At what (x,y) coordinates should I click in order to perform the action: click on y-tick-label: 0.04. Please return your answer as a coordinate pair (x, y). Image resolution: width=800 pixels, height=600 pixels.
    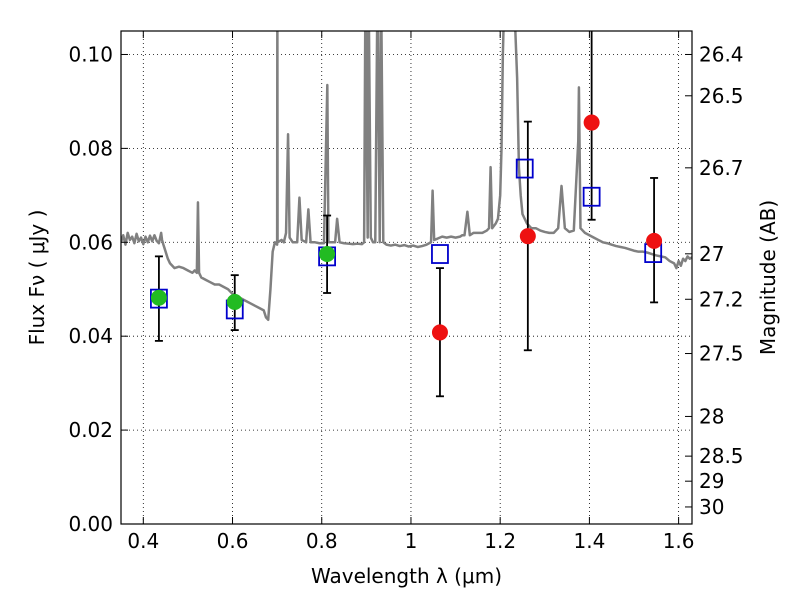
    Looking at the image, I should click on (90, 336).